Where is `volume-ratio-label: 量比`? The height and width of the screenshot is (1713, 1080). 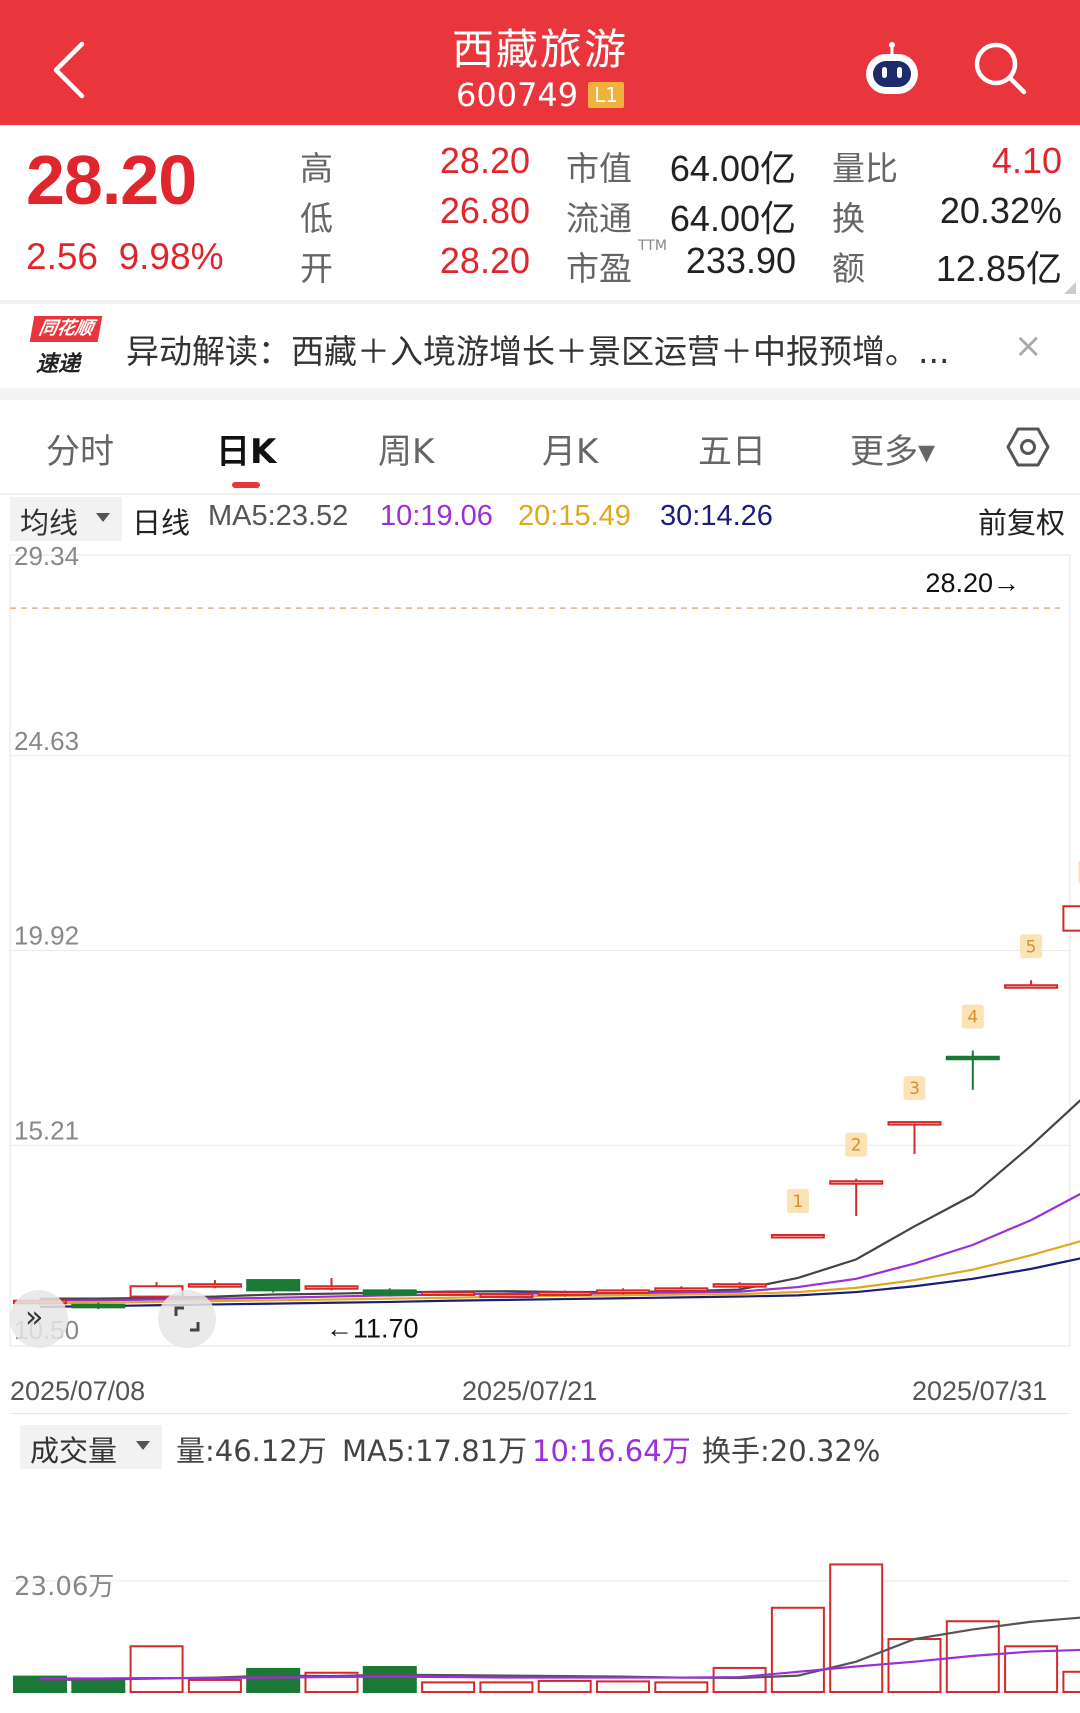 volume-ratio-label: 量比 is located at coordinates (865, 168).